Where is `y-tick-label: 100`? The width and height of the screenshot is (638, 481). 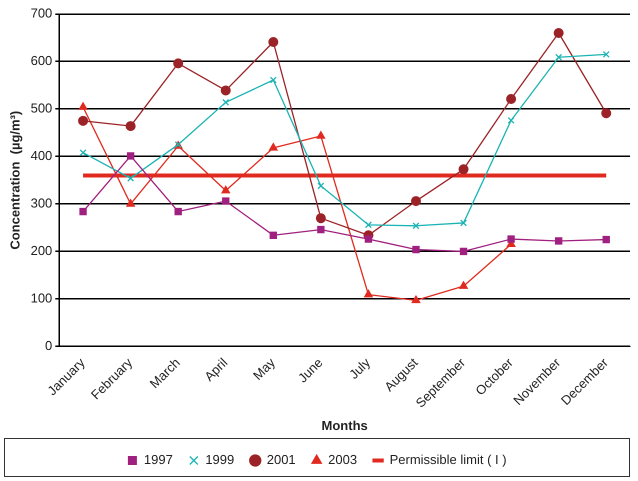 y-tick-label: 100 is located at coordinates (41, 298).